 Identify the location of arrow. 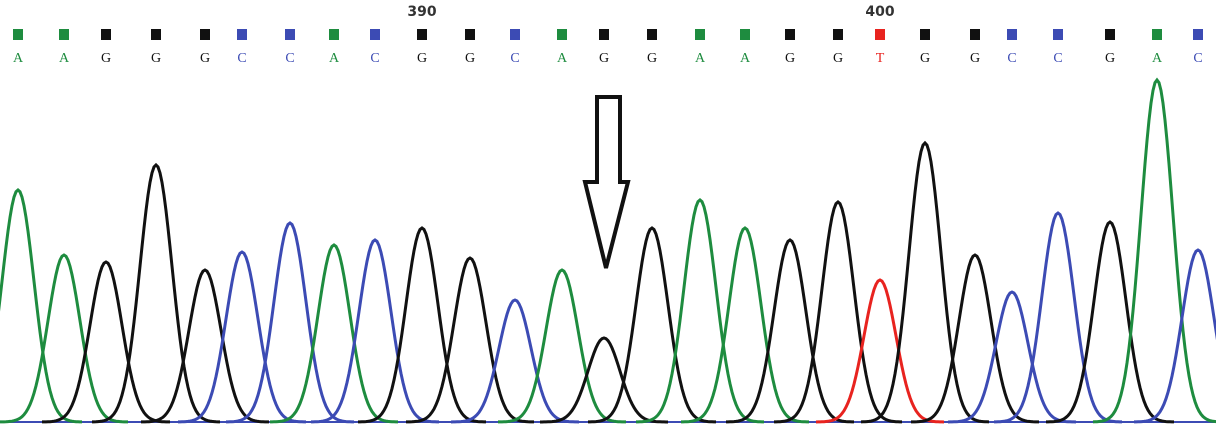
(606, 182).